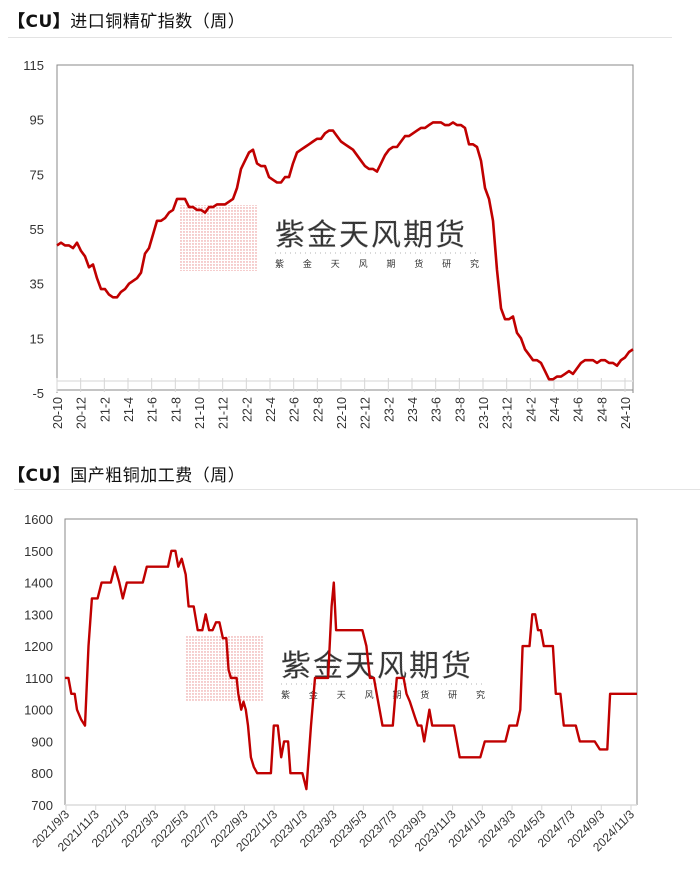 Image resolution: width=700 pixels, height=882 pixels. What do you see at coordinates (318, 409) in the screenshot?
I see `x-tick-label: 22-8` at bounding box center [318, 409].